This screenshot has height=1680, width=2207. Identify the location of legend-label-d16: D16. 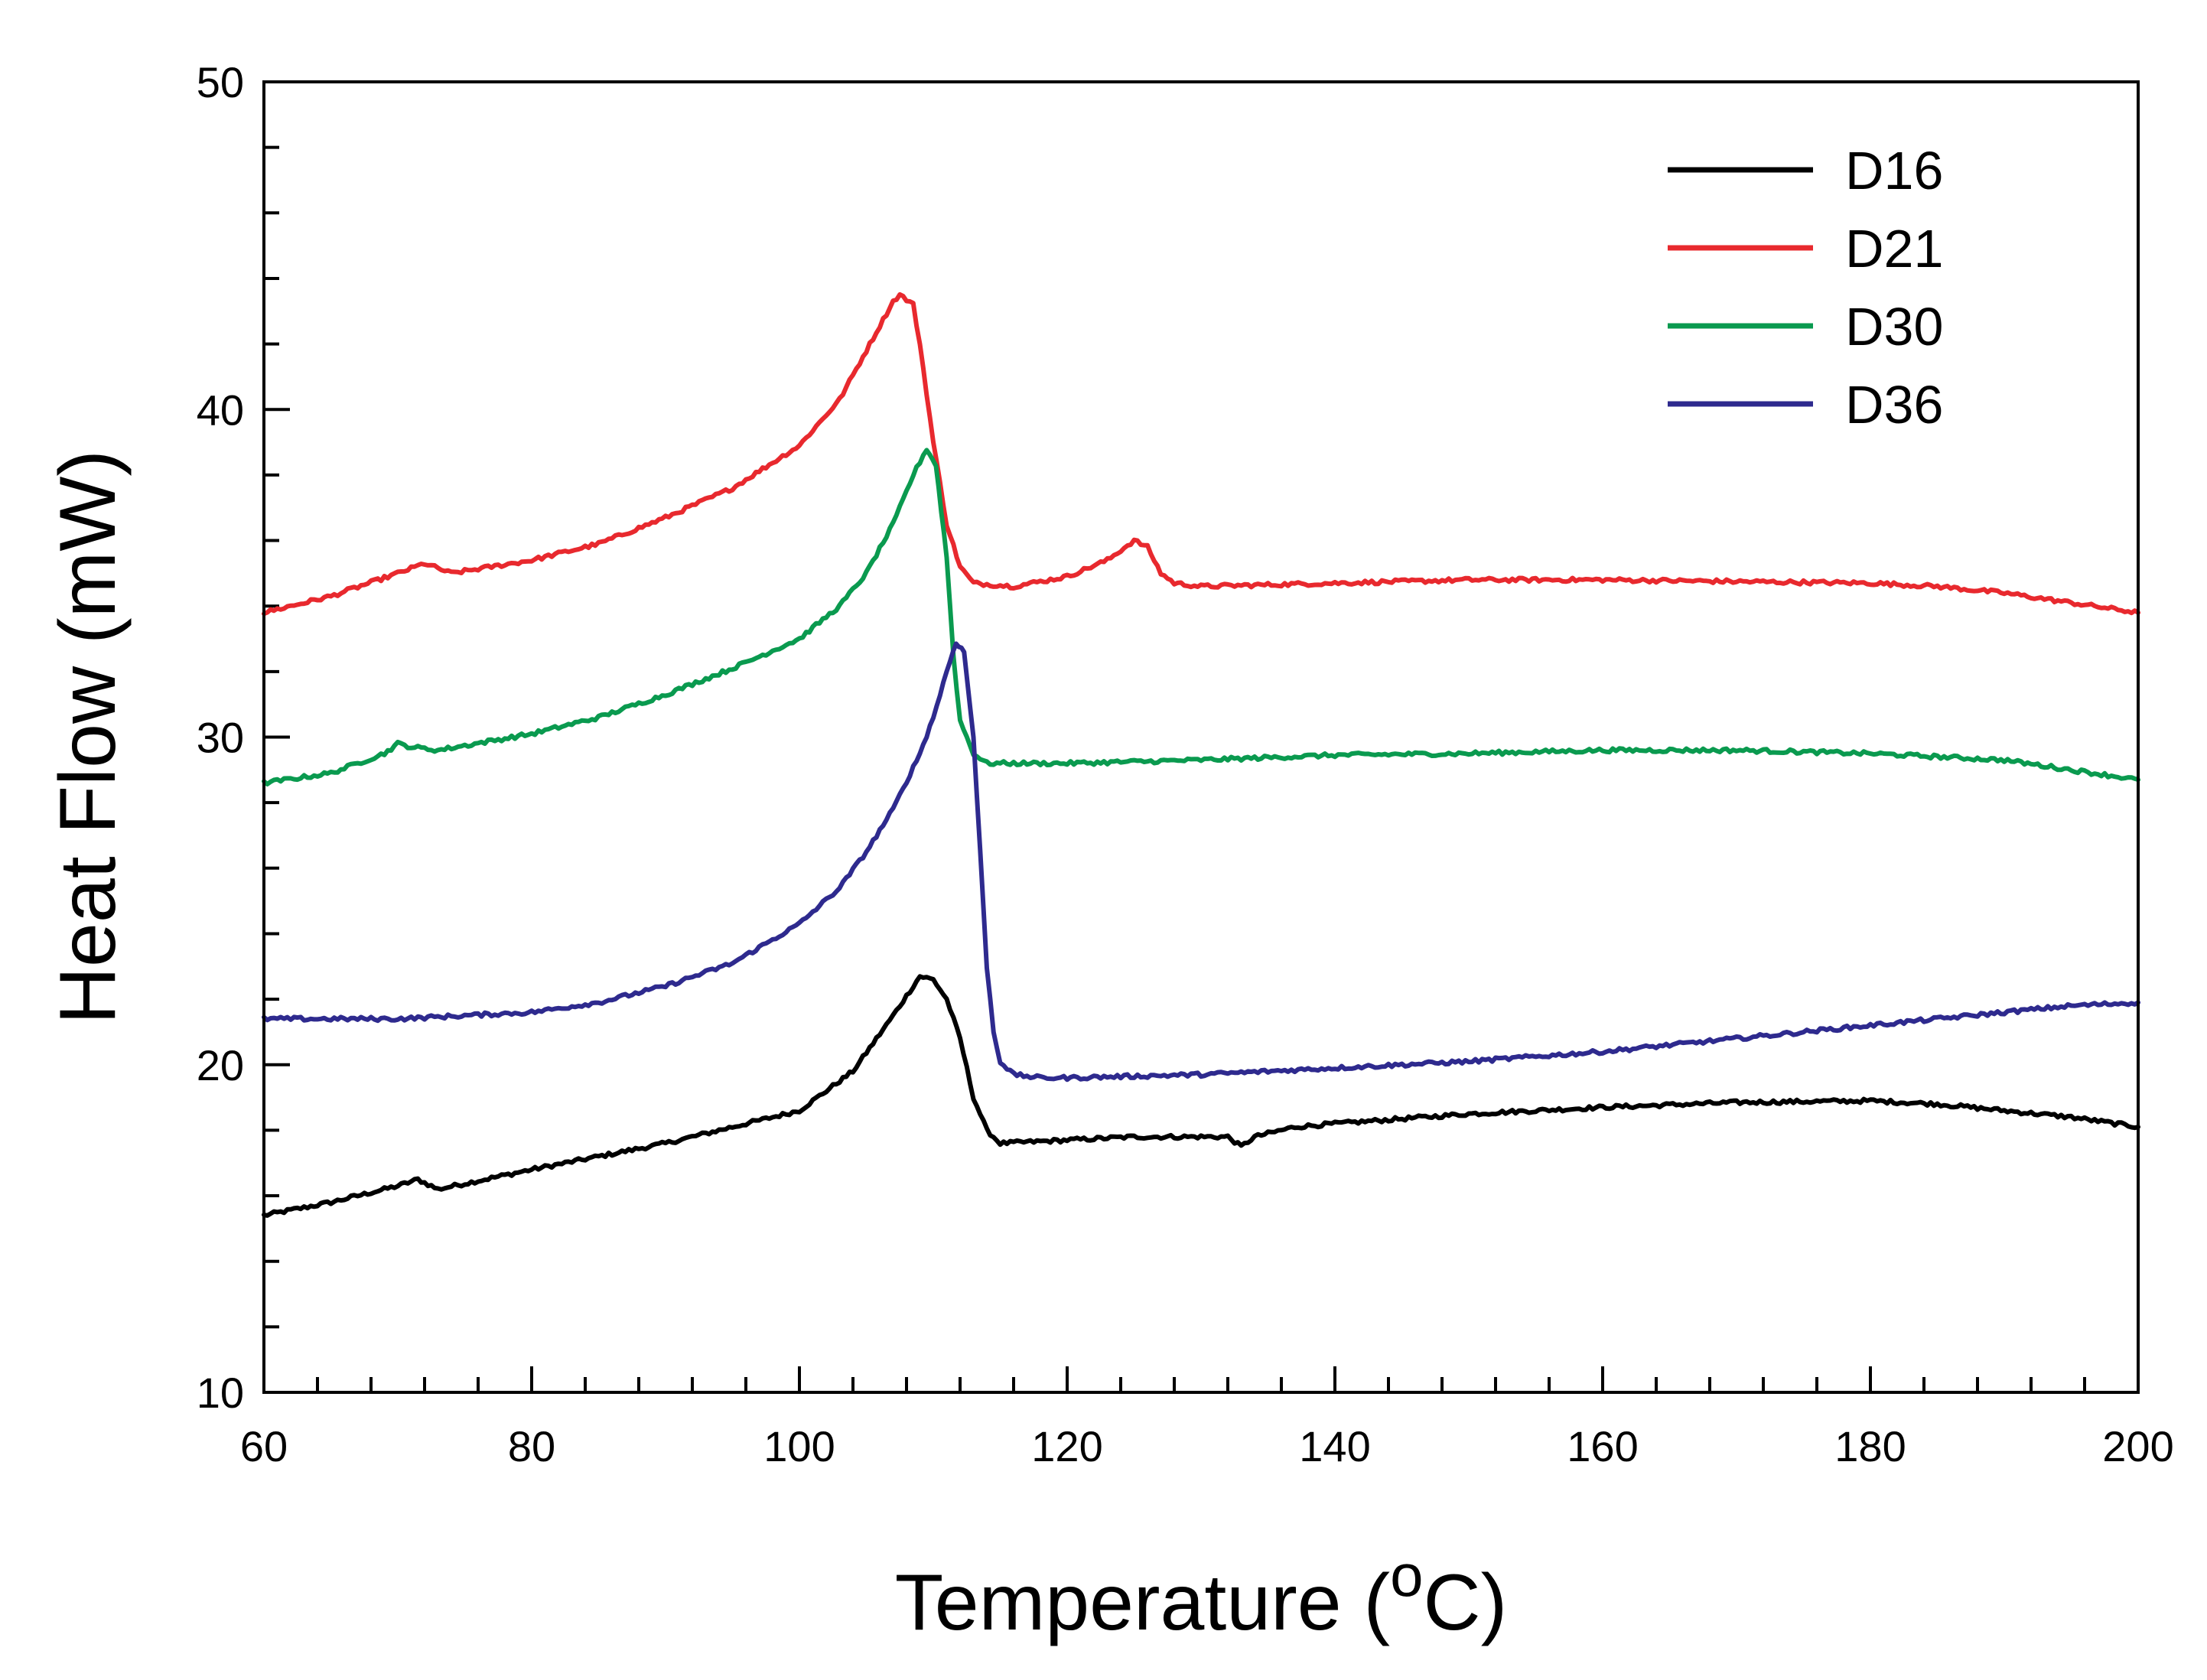
(1894, 170).